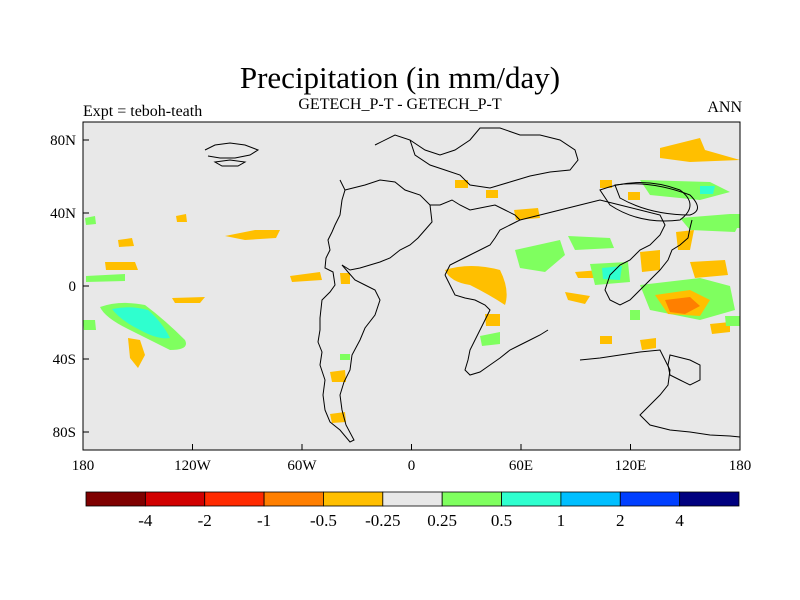 Image resolution: width=800 pixels, height=600 pixels. What do you see at coordinates (606, 252) in the screenshot?
I see `coastline-asia` at bounding box center [606, 252].